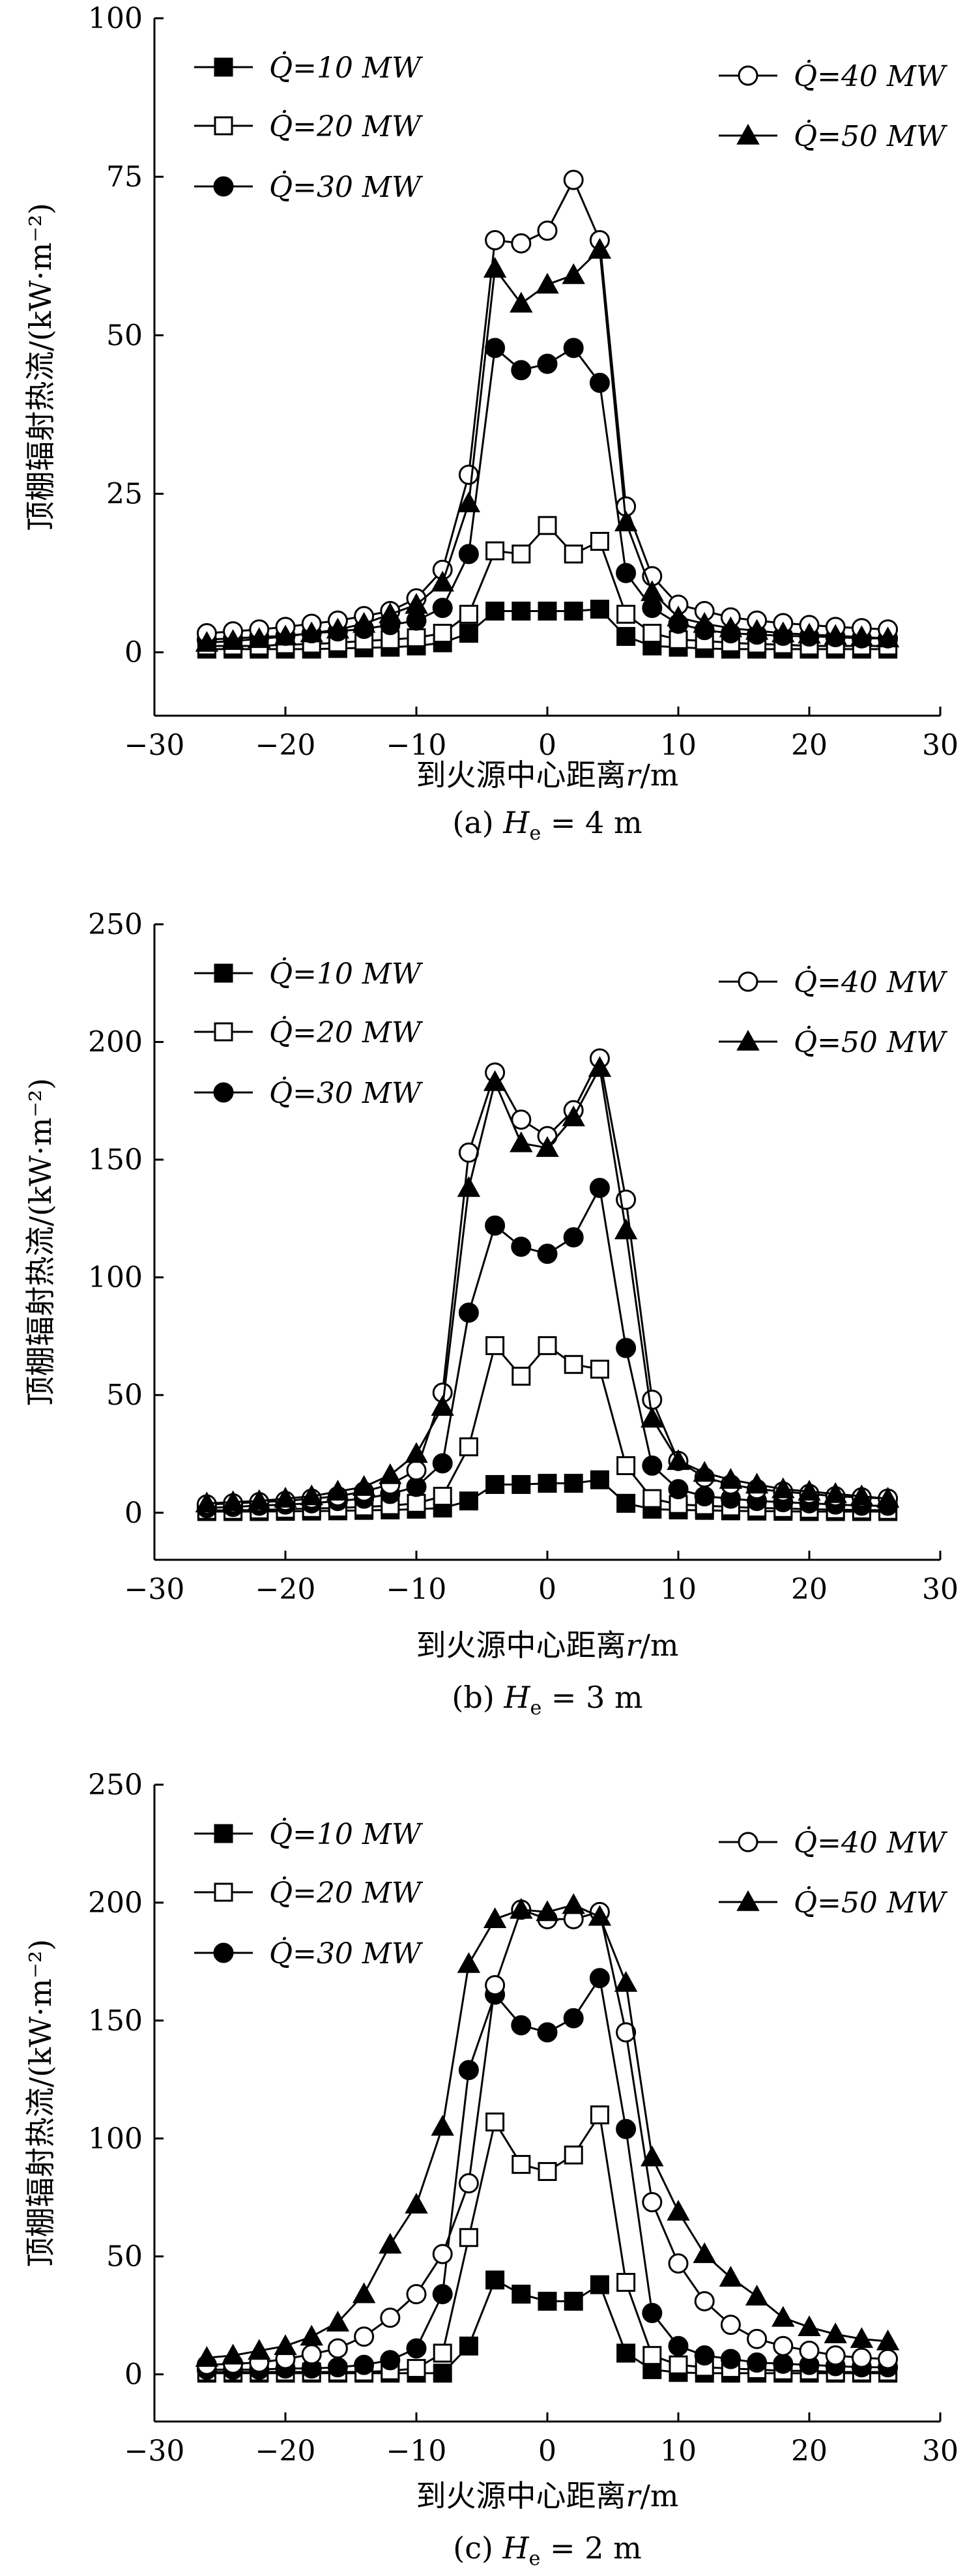  I want to click on legend-entry: Q̇=40 MW, so click(833, 982).